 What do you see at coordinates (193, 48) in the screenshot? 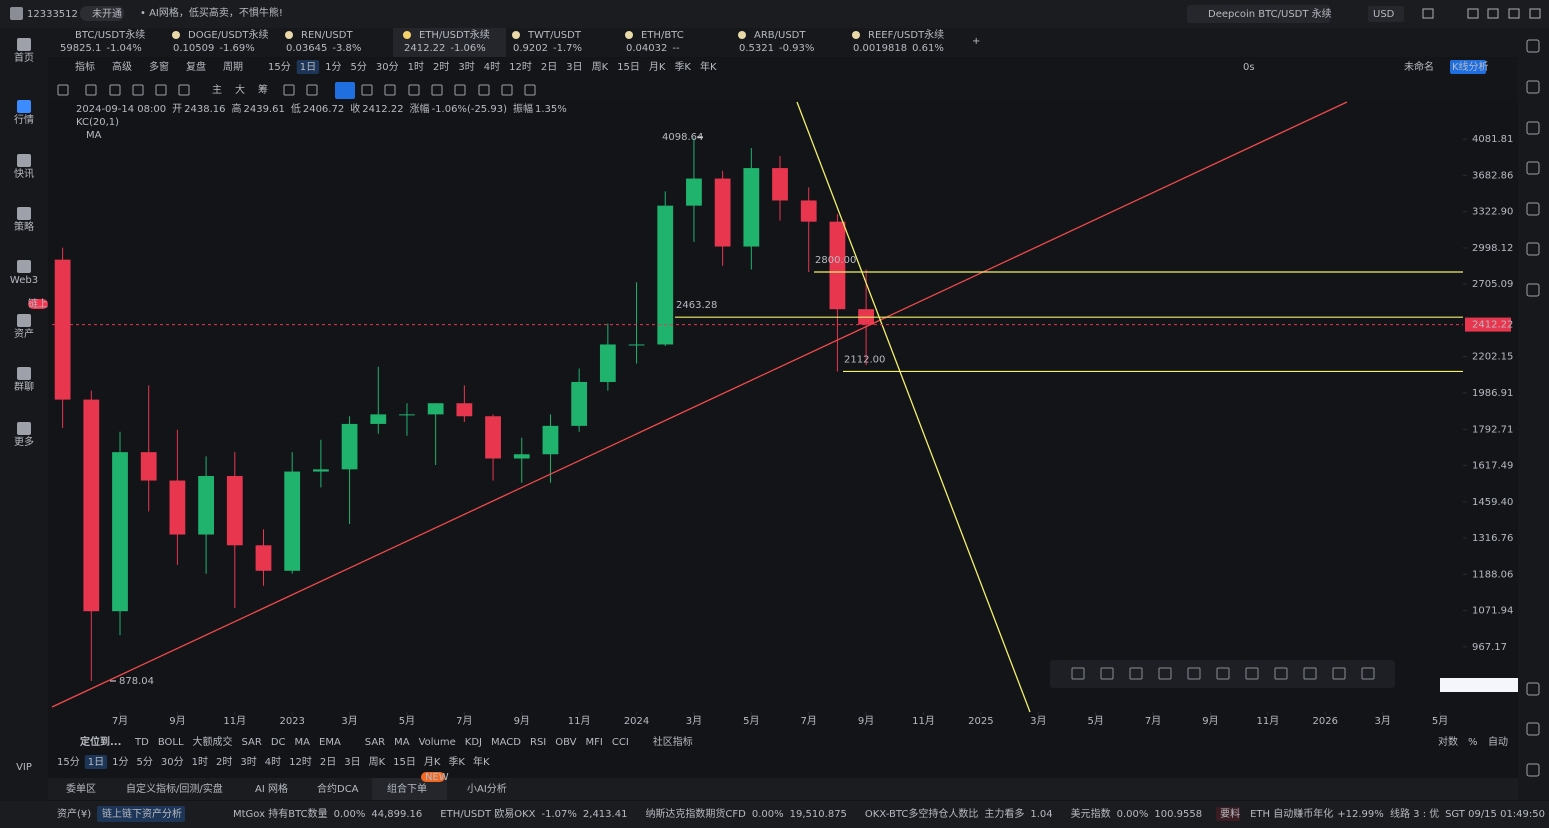
I see `tab-price: 0.10509` at bounding box center [193, 48].